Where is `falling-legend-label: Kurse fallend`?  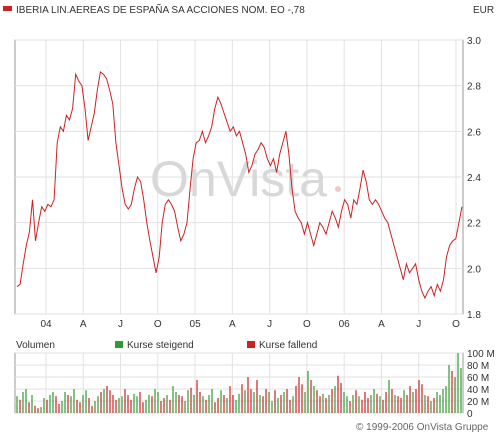 falling-legend-label: Kurse fallend is located at coordinates (288, 345).